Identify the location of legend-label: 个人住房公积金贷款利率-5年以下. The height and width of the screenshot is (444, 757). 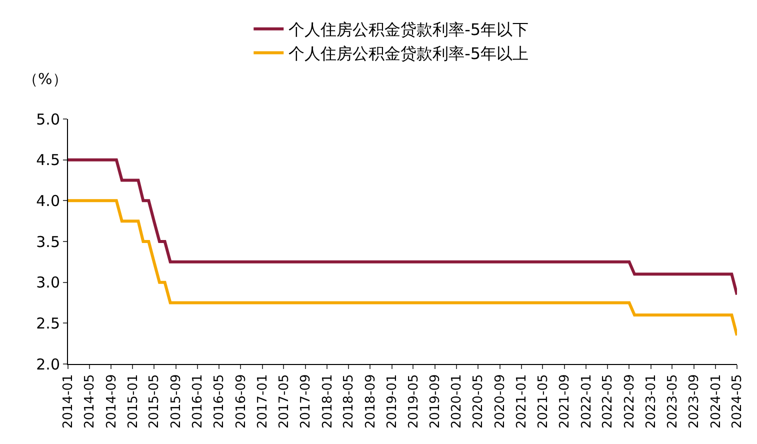
(408, 30).